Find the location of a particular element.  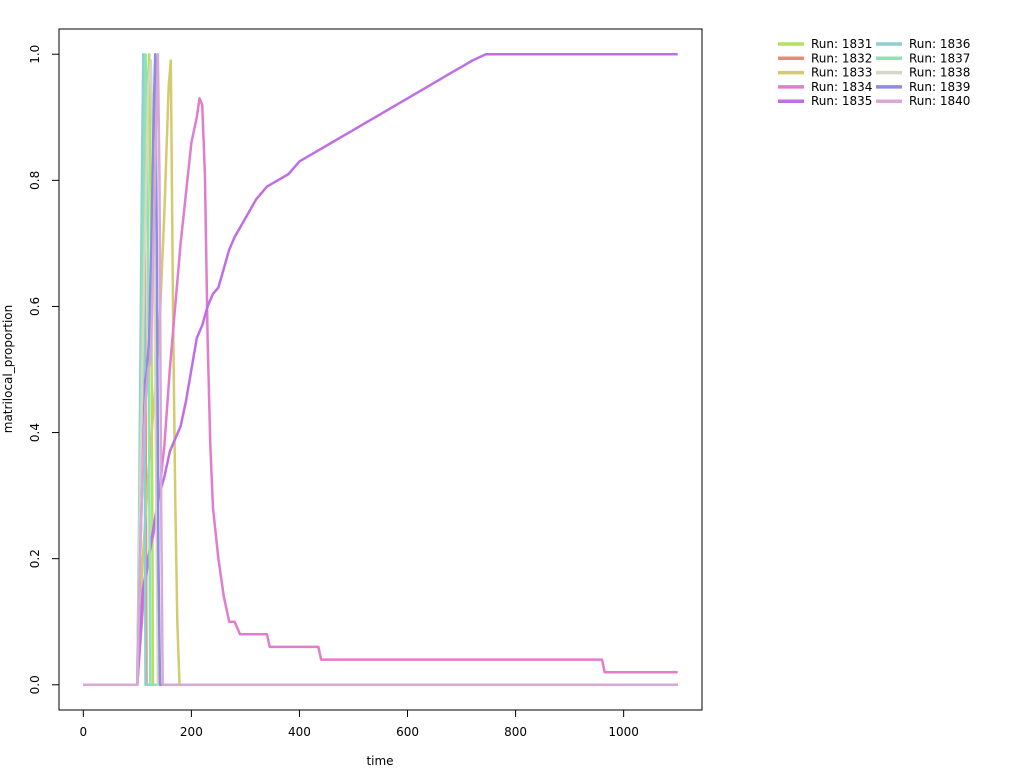

y-tick-label: 0.6 is located at coordinates (35, 306).